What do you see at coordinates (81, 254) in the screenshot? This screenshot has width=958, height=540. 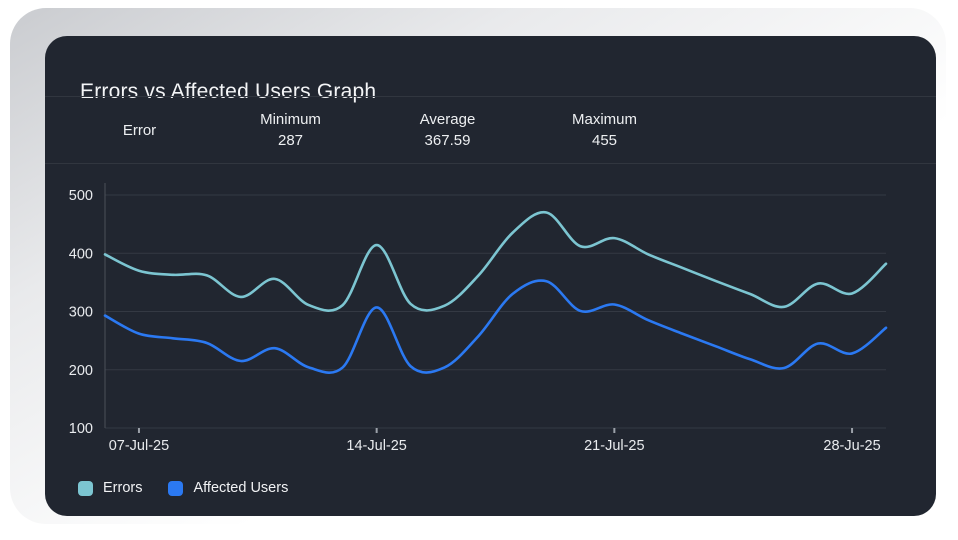 I see `svg-text: 400` at bounding box center [81, 254].